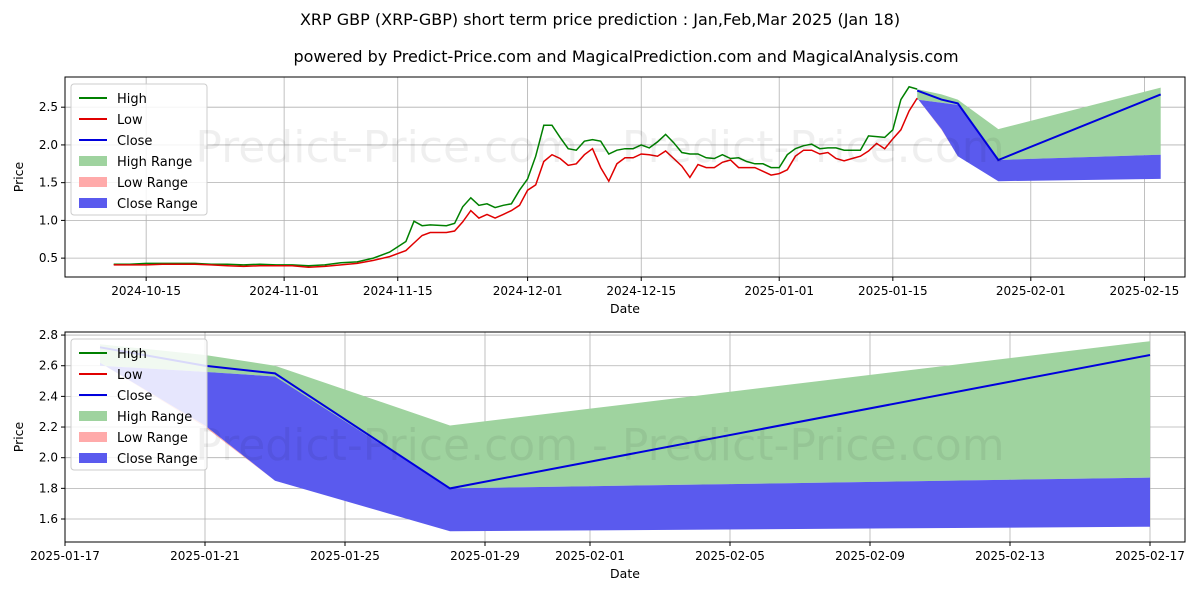 The height and width of the screenshot is (600, 1200). Describe the element at coordinates (398, 291) in the screenshot. I see `x-tick-label: 2024-11-15` at that location.